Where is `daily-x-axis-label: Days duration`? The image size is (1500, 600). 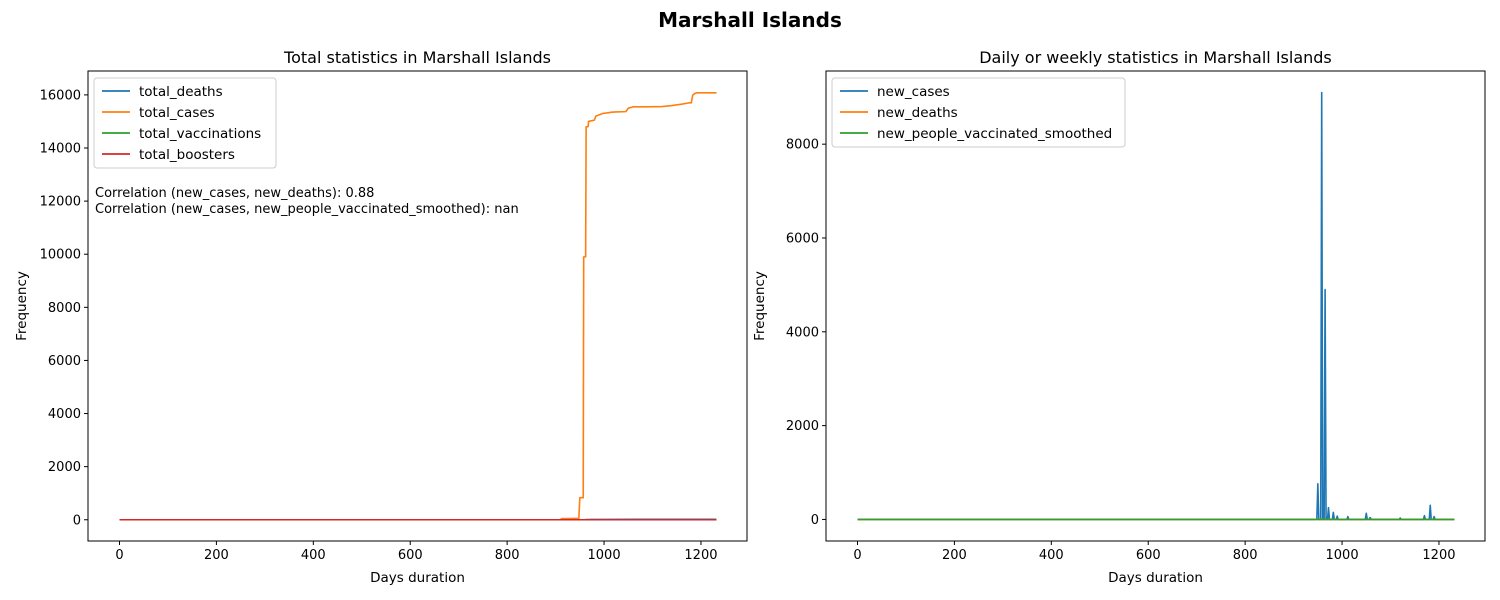 daily-x-axis-label: Days duration is located at coordinates (1155, 578).